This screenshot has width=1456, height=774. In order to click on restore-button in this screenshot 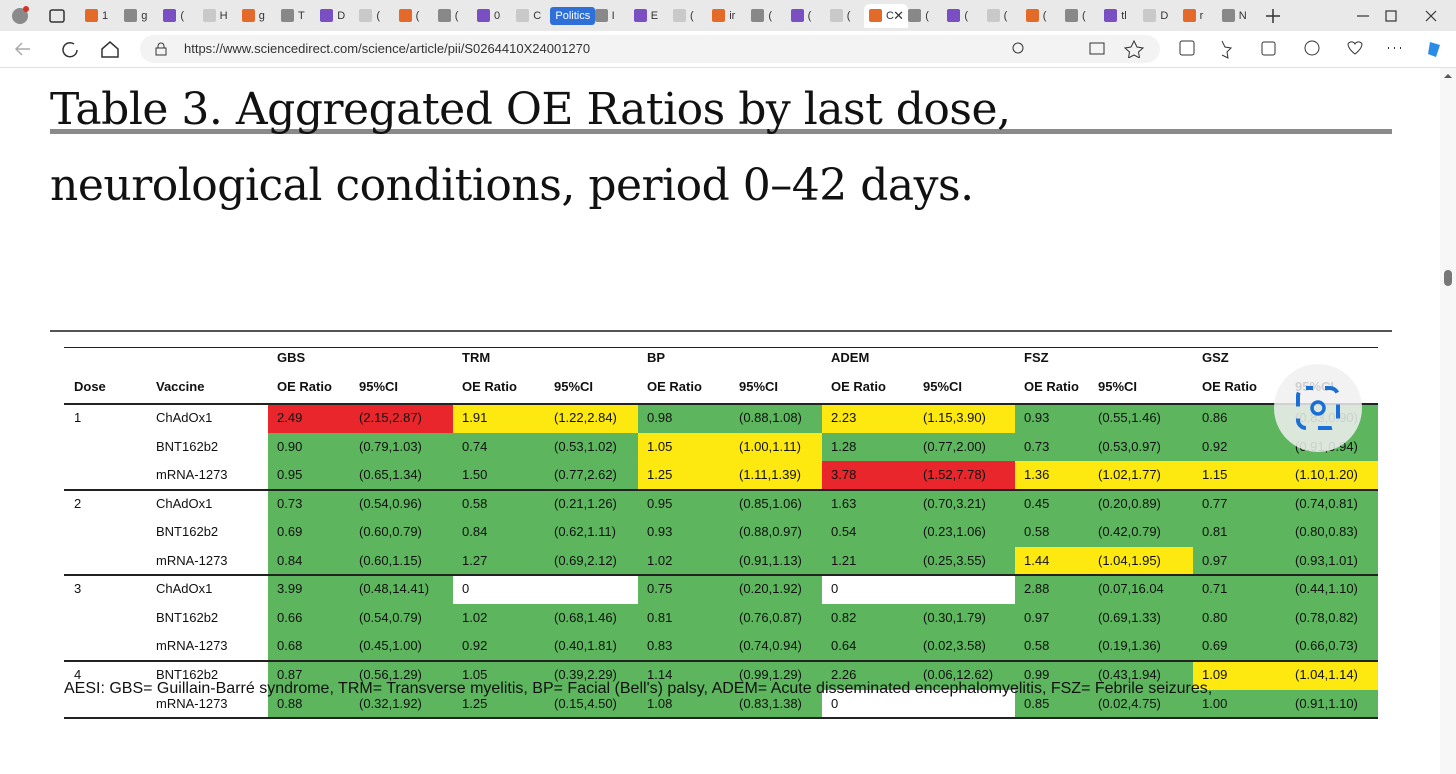, I will do `click(1391, 16)`.